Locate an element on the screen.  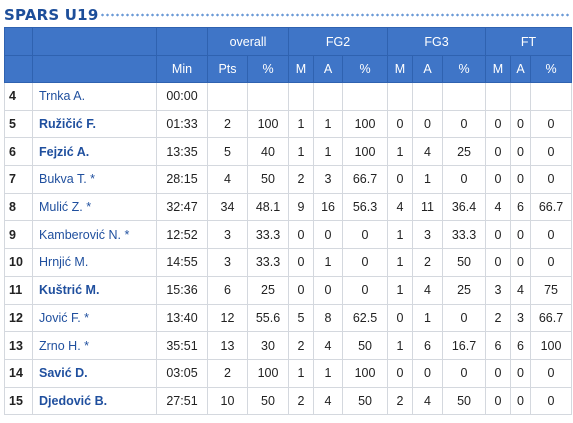
stat-fg2-att: 16 is located at coordinates (328, 207).